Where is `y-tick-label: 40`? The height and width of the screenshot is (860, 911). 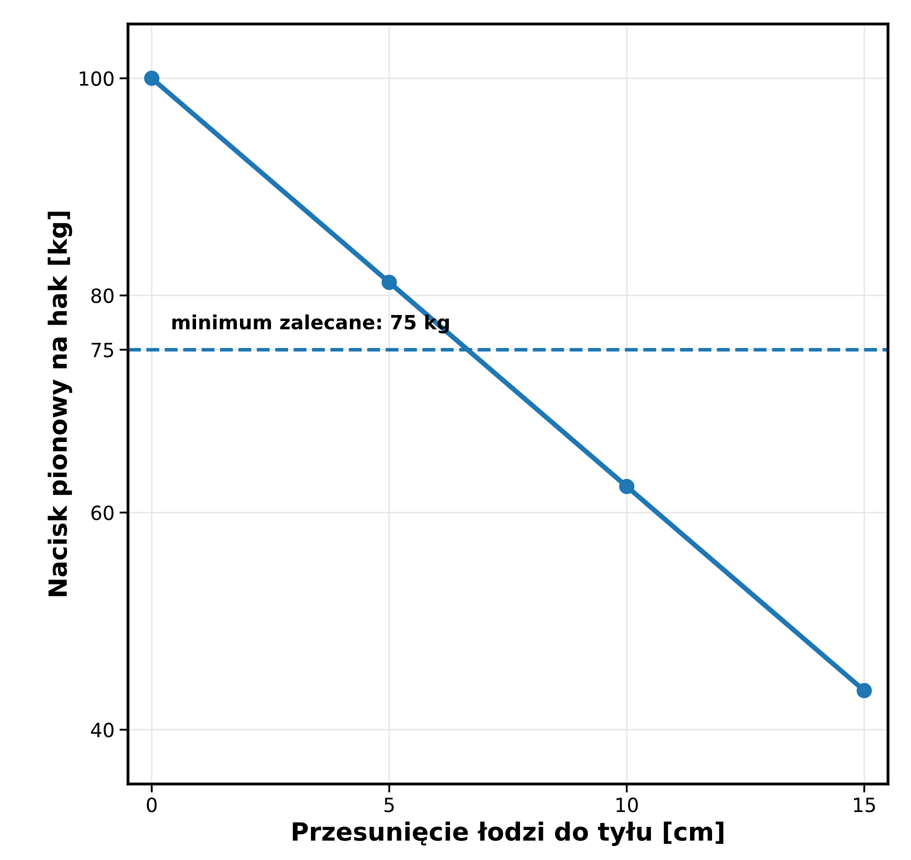
y-tick-label: 40 is located at coordinates (102, 730).